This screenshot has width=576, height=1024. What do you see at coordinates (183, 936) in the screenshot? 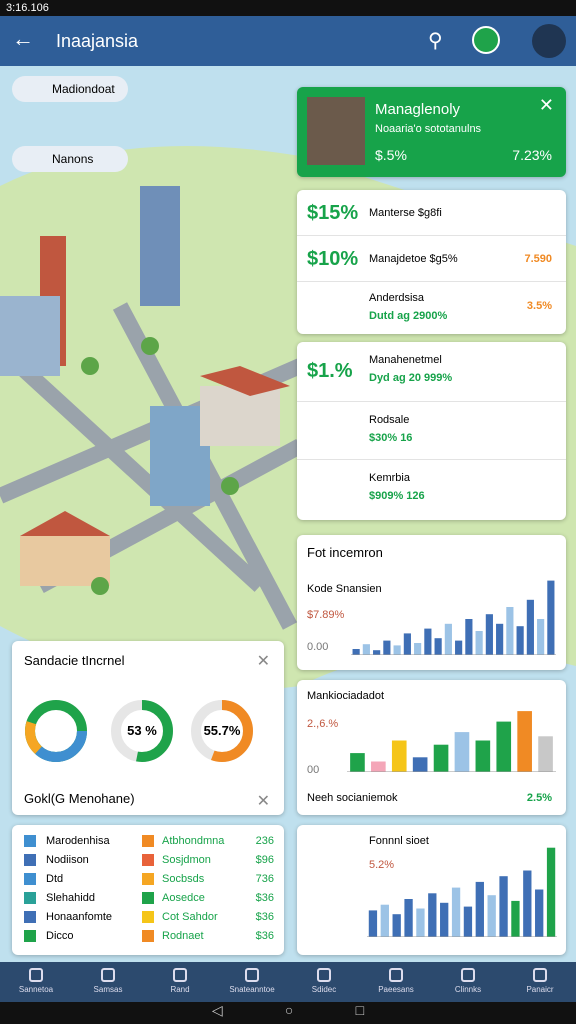
I see `legend-name: Rodnaet` at bounding box center [183, 936].